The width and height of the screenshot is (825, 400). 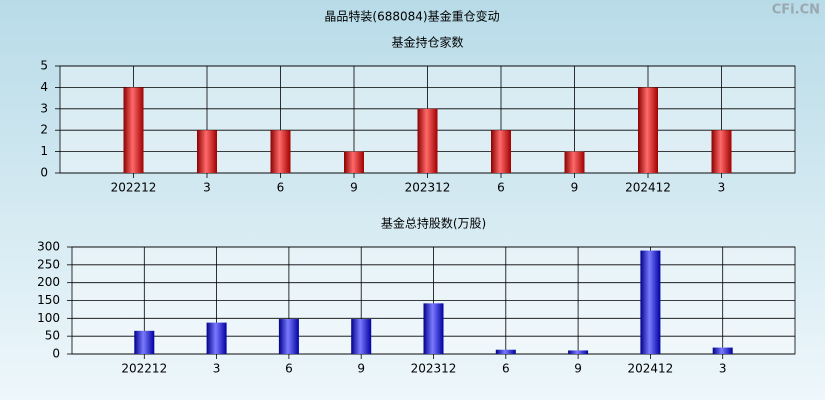 I want to click on y-tick-label: 200, so click(x=48, y=282).